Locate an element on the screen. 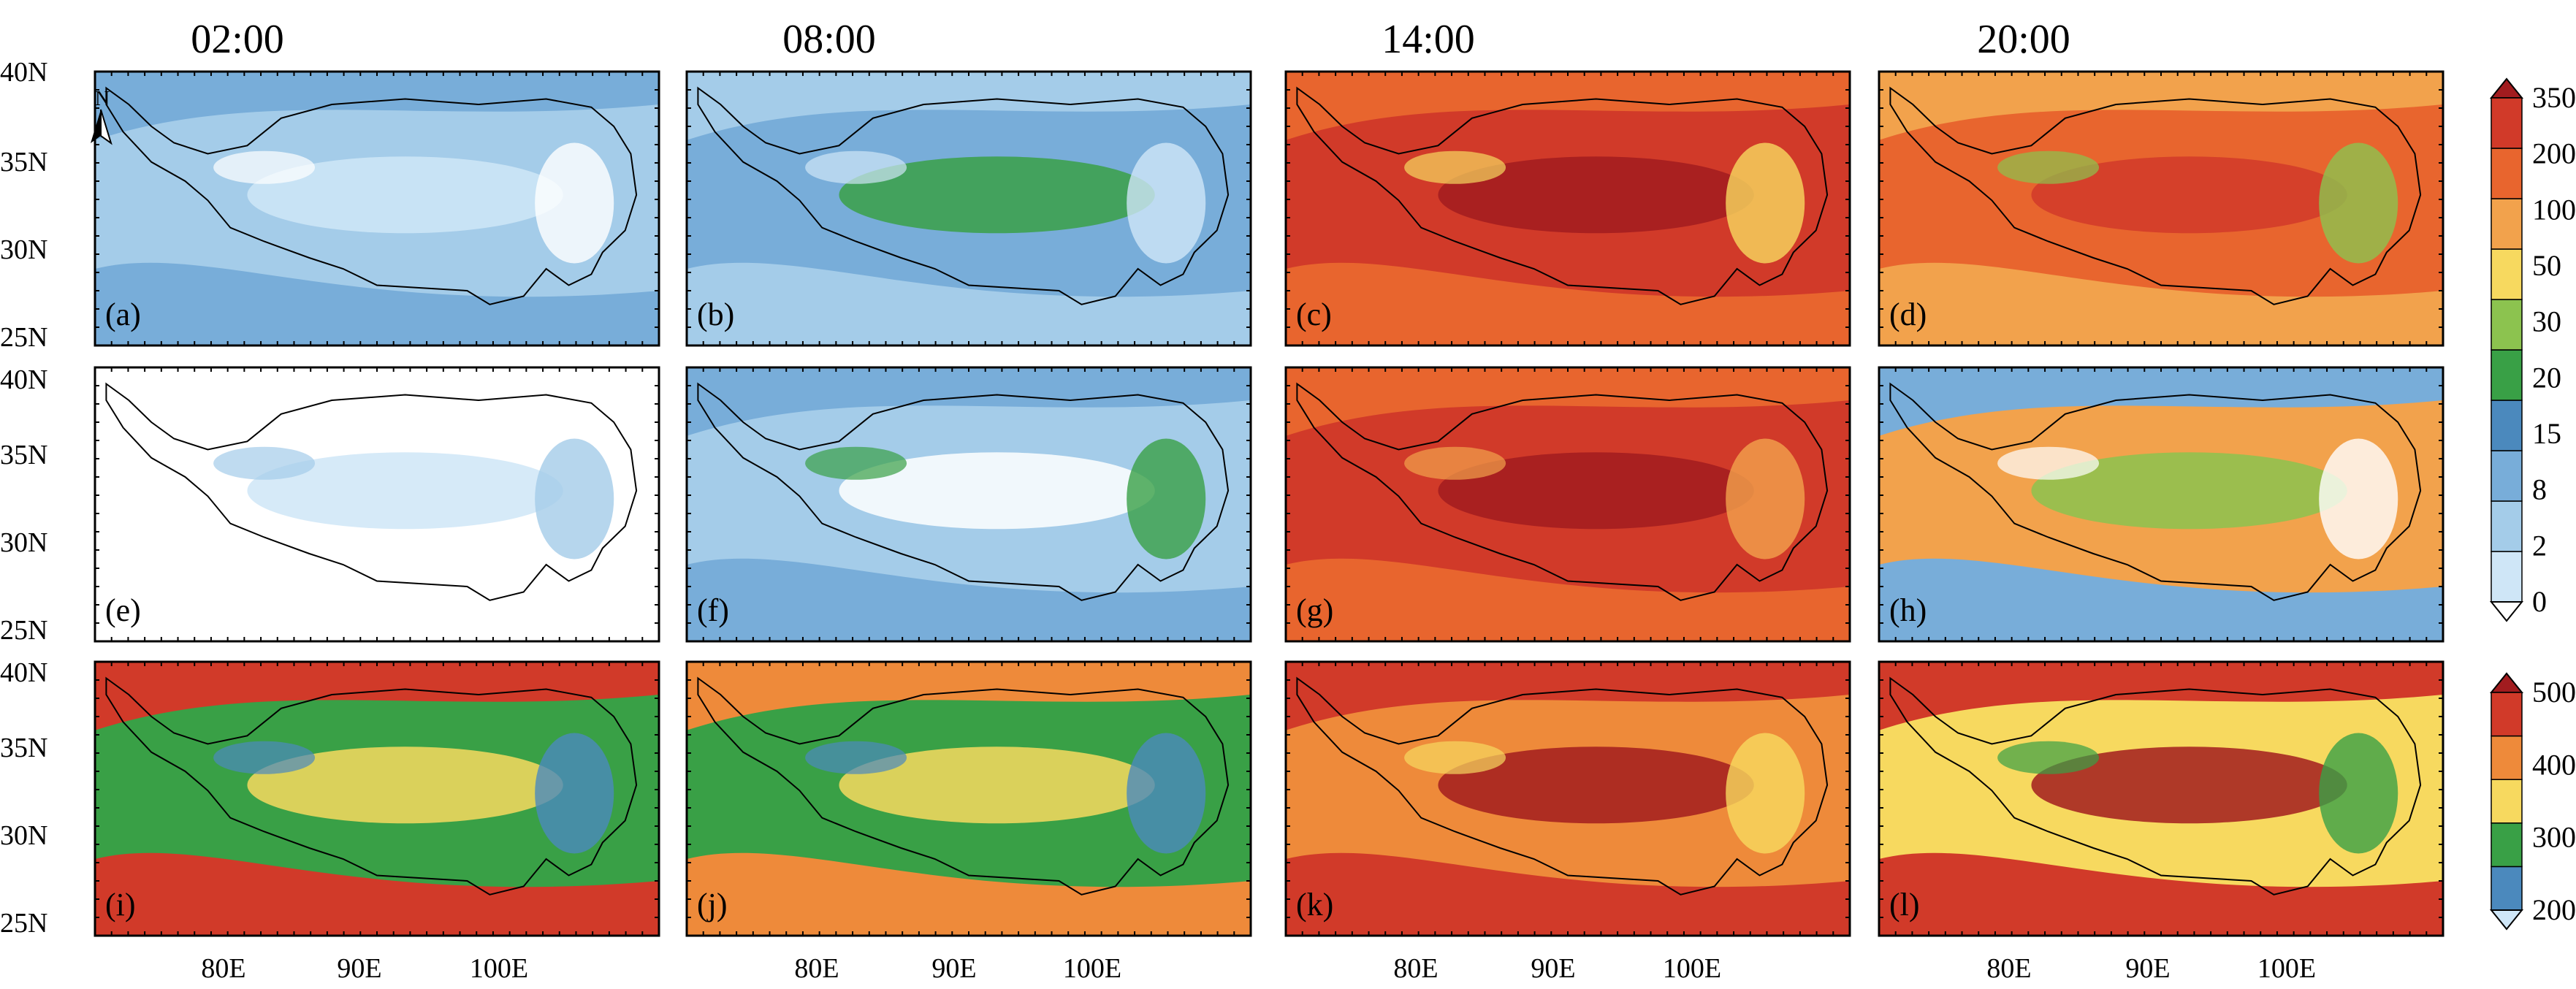 The image size is (2576, 989). colorbar-label: 200 is located at coordinates (2554, 910).